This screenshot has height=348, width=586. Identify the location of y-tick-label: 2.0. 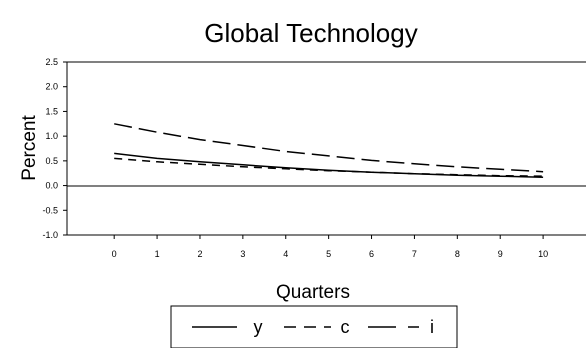
(51, 87).